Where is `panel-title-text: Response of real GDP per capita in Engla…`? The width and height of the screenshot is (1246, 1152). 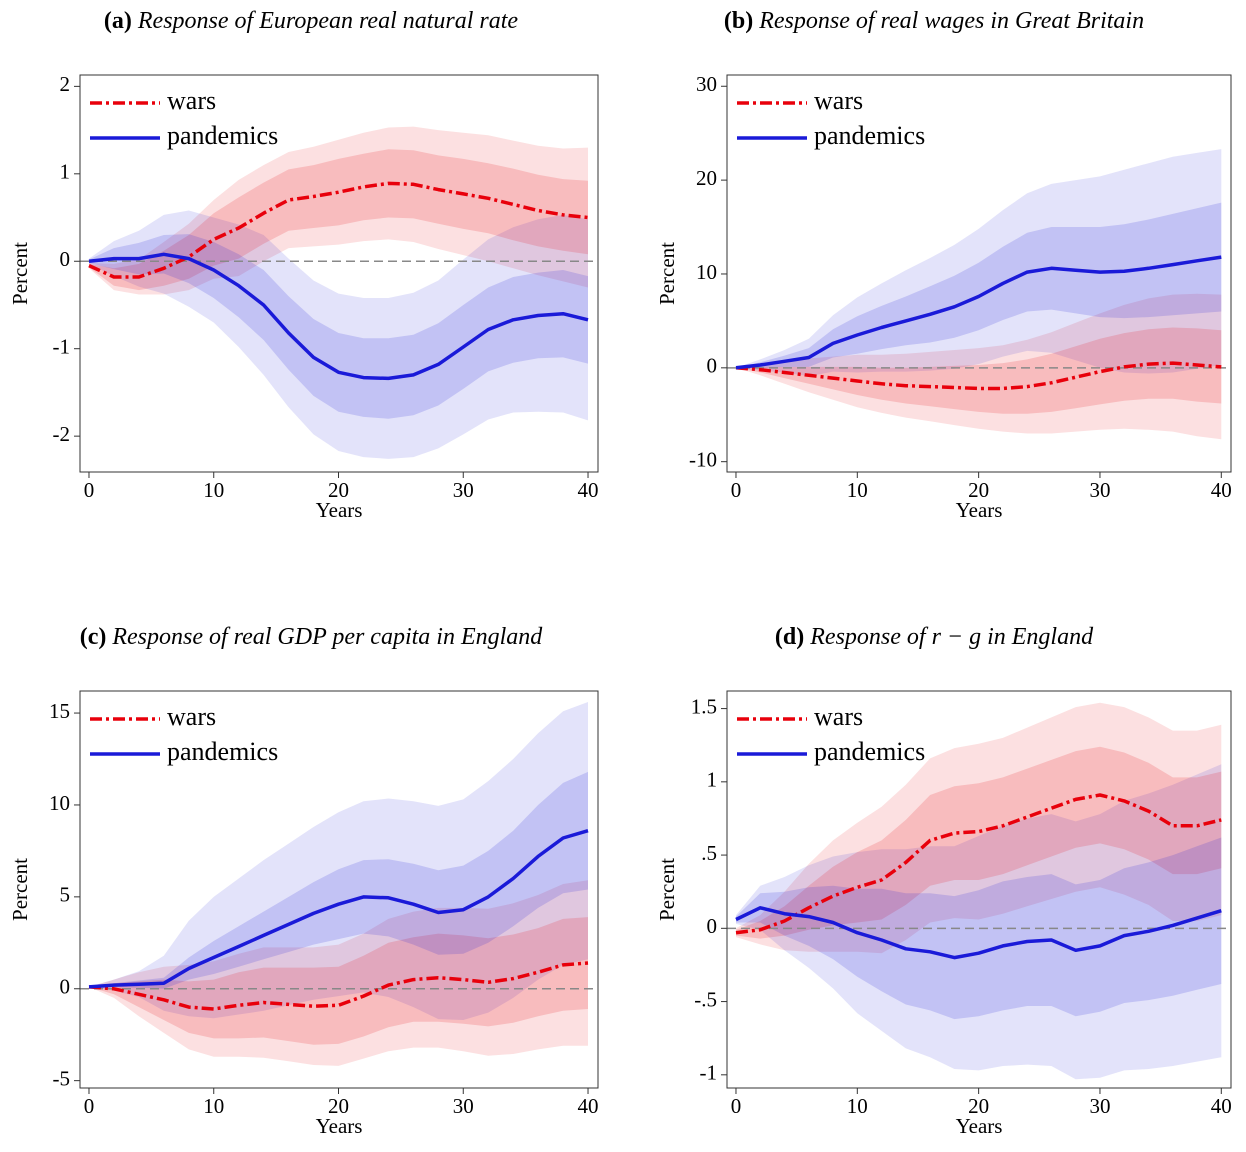
panel-title-text: Response of real GDP per capita in Engla… is located at coordinates (327, 637).